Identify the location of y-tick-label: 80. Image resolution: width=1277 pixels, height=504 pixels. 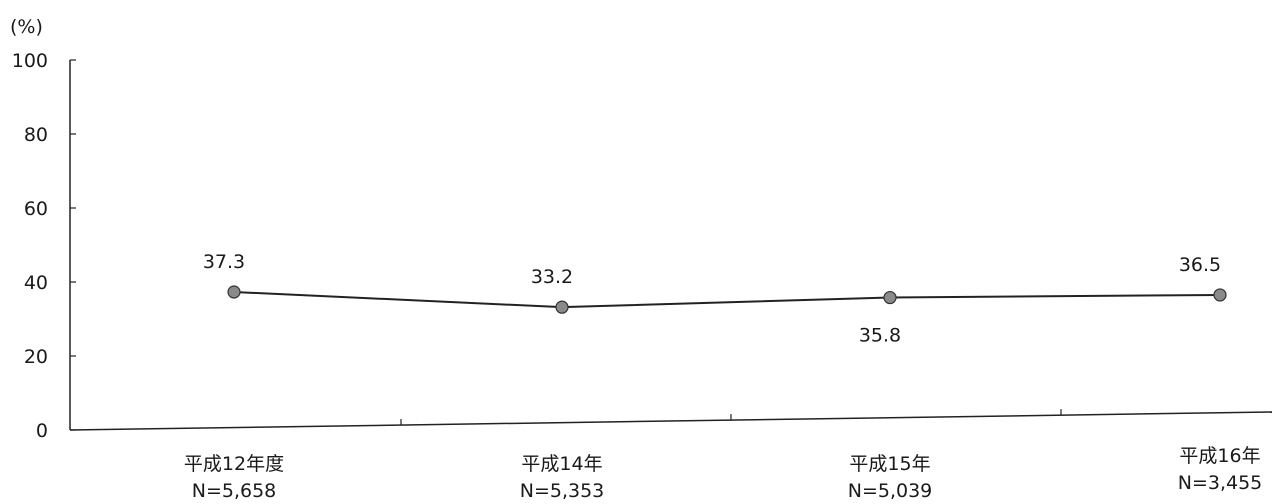
(36, 135).